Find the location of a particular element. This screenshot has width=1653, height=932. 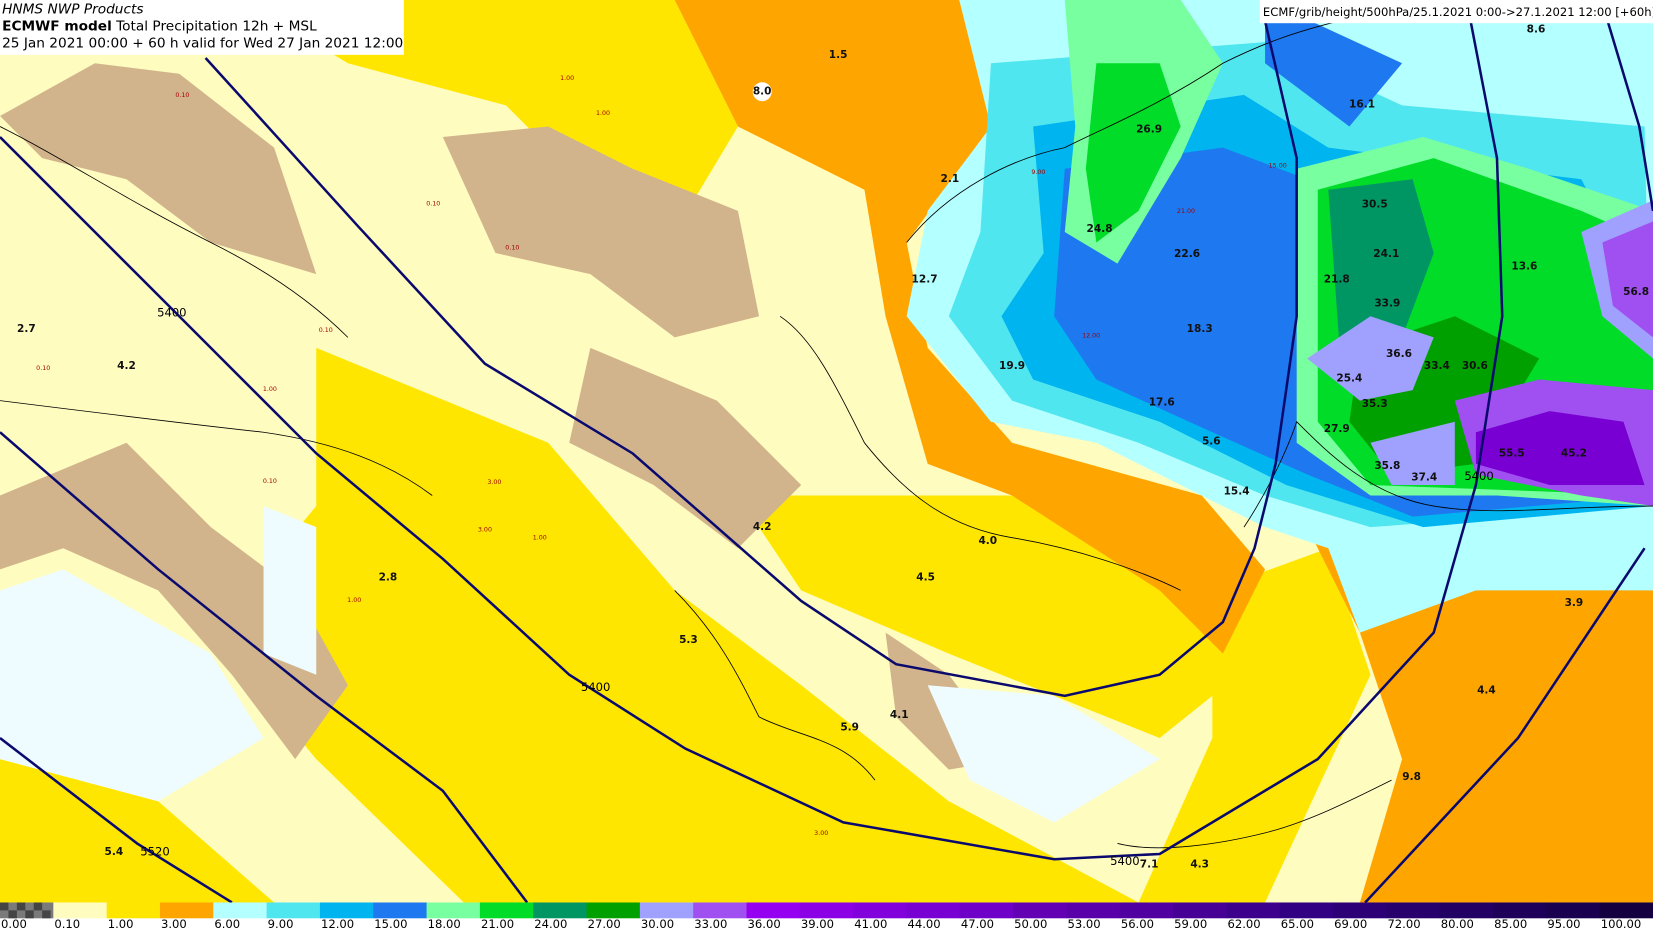

small-value: 21.00 is located at coordinates (1186, 211).